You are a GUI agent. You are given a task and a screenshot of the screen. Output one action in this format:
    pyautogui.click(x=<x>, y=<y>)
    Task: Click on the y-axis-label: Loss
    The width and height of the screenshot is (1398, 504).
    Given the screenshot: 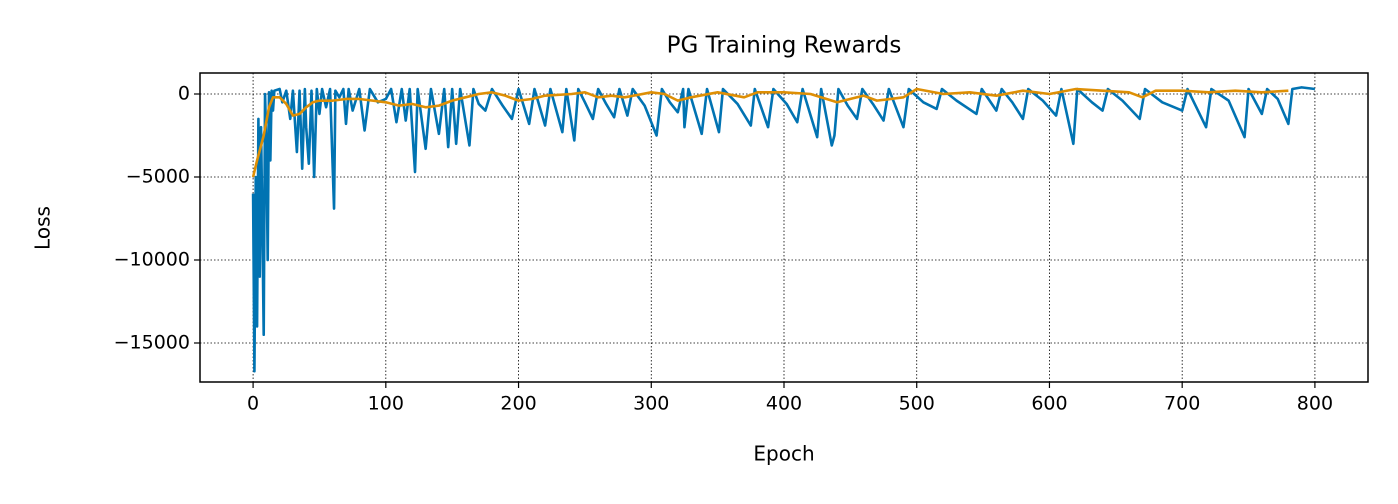 What is the action you would take?
    pyautogui.click(x=43, y=228)
    